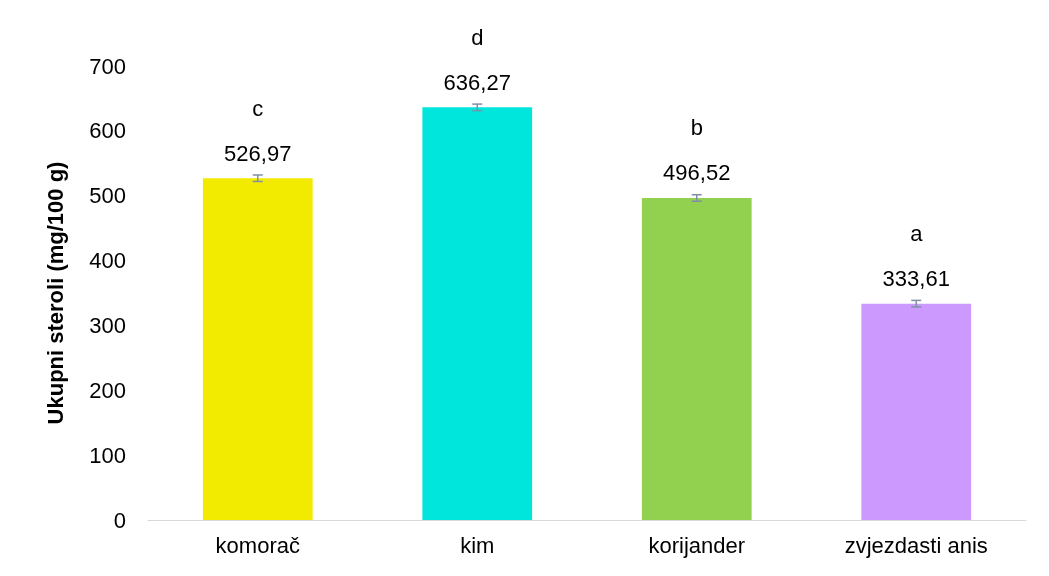 Image resolution: width=1049 pixels, height=576 pixels. Describe the element at coordinates (697, 173) in the screenshot. I see `data-label: 496,52` at that location.